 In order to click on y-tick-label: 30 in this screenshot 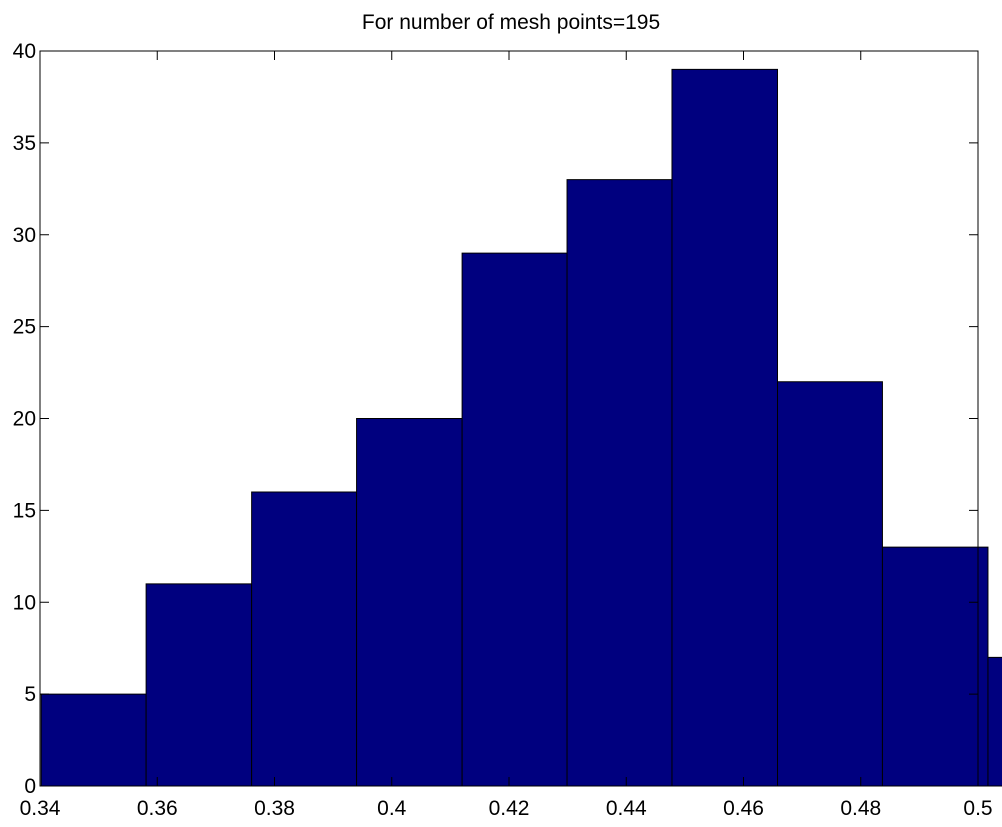, I will do `click(24, 235)`.